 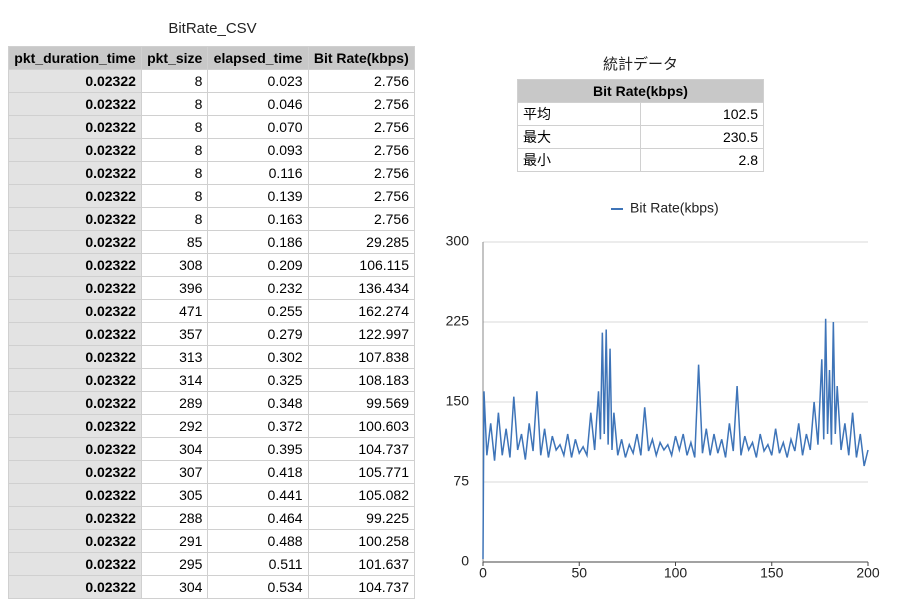 I want to click on row: 0.02322 396 0.232 136.434, so click(x=212, y=288).